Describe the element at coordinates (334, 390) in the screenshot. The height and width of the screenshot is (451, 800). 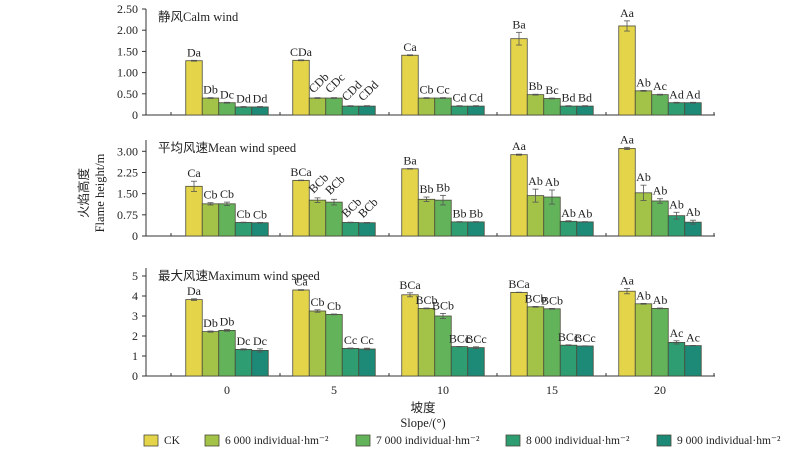
I see `x-tick-label: 5` at that location.